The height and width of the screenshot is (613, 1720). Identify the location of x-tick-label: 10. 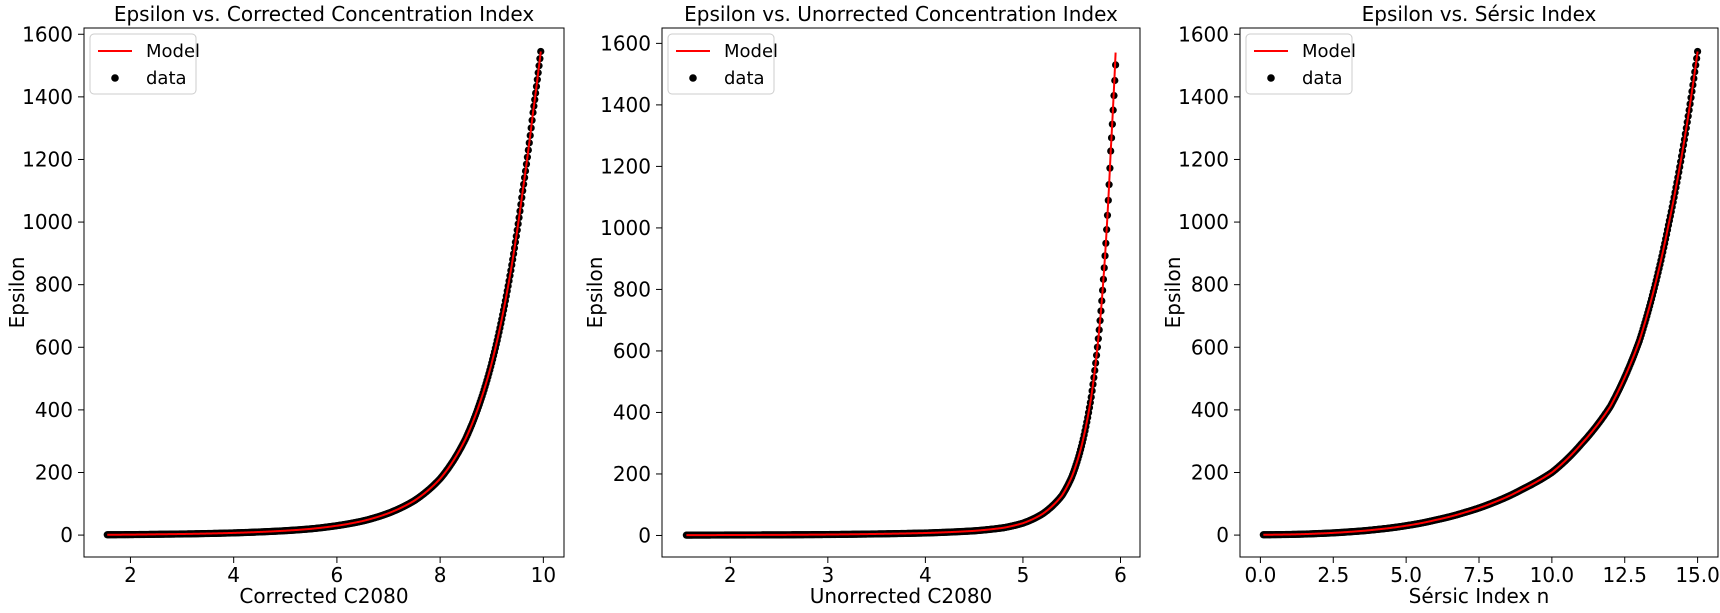
(543, 575).